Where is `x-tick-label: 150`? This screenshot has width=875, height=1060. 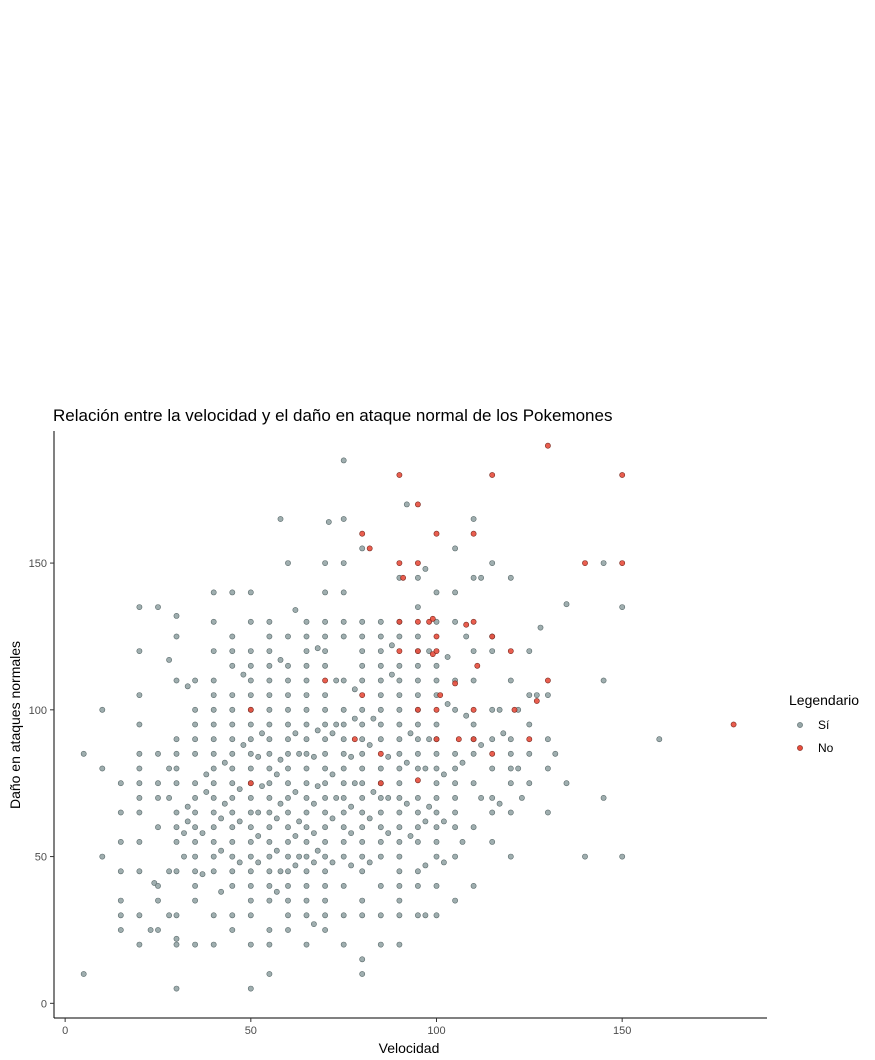
x-tick-label: 150 is located at coordinates (622, 1031).